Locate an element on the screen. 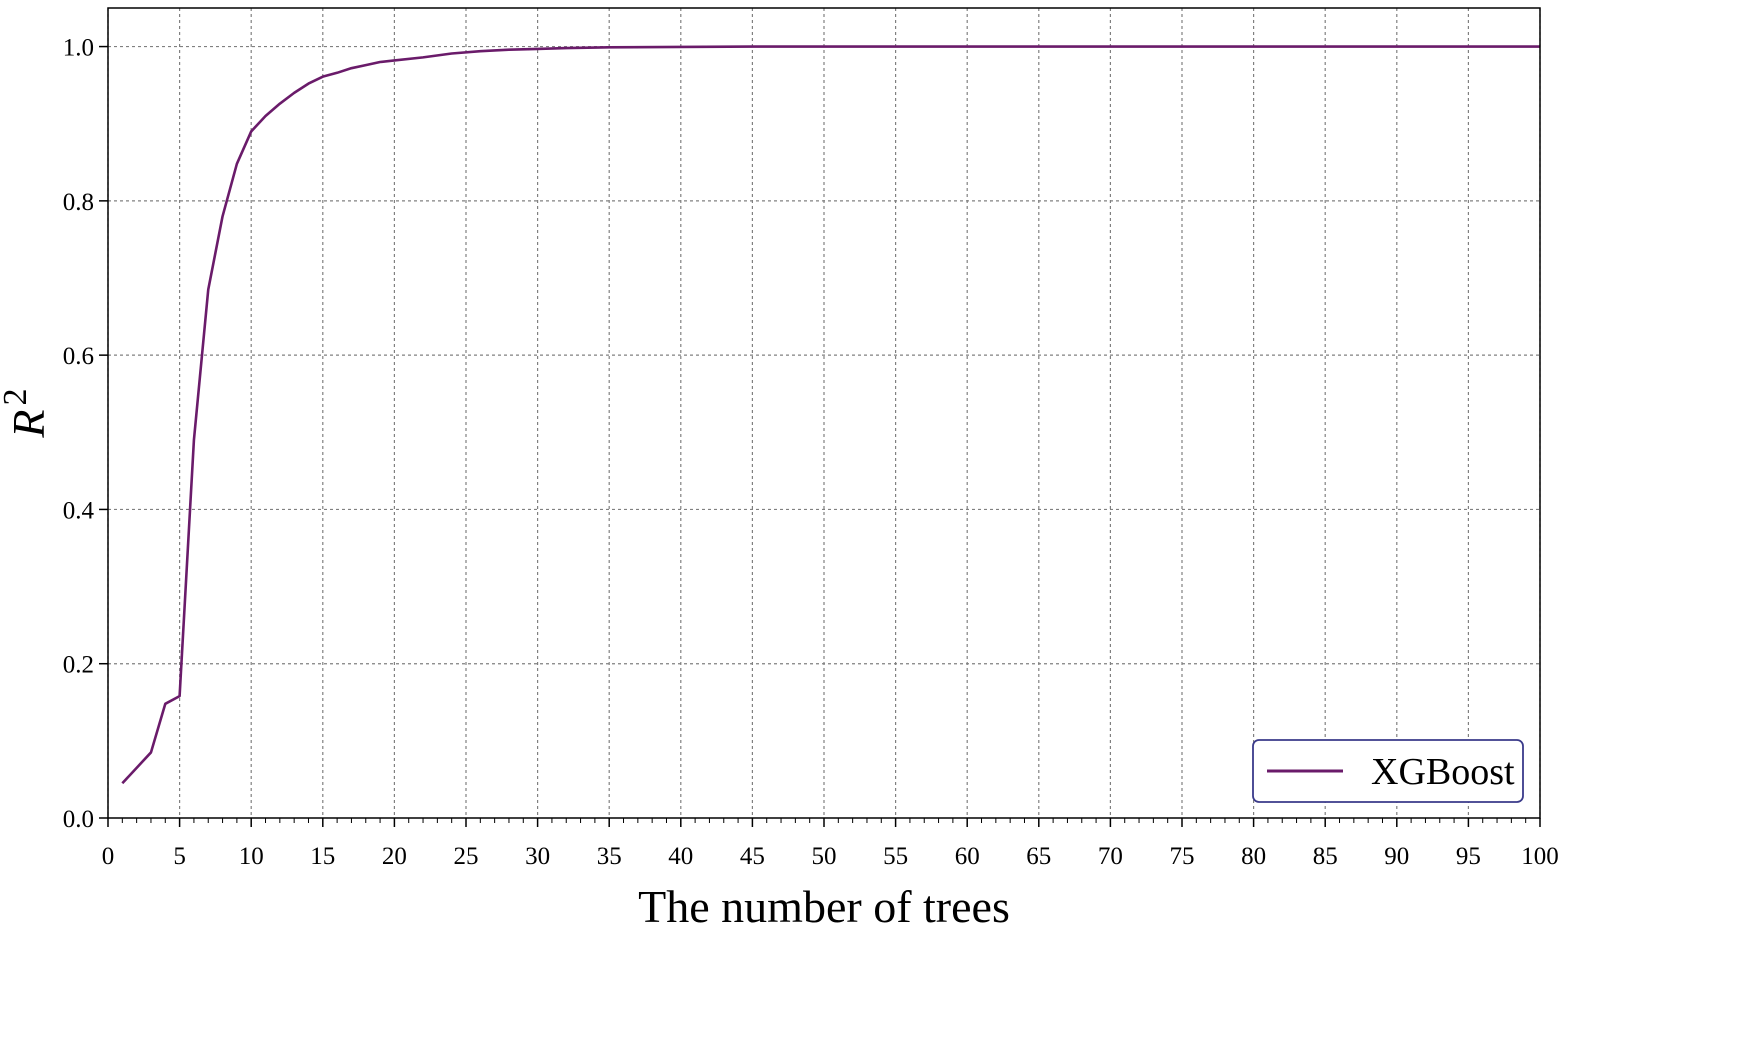  x-tick-label: 100 is located at coordinates (1540, 856).